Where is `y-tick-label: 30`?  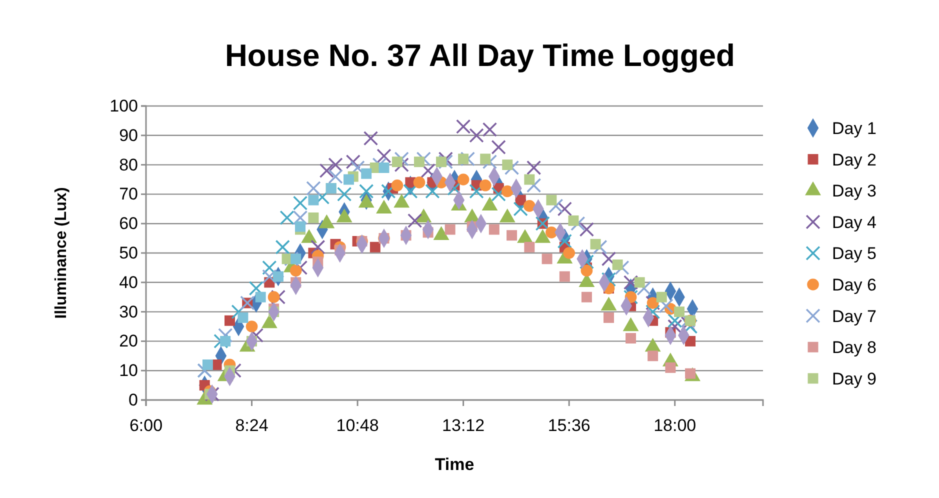 y-tick-label: 30 is located at coordinates (128, 312).